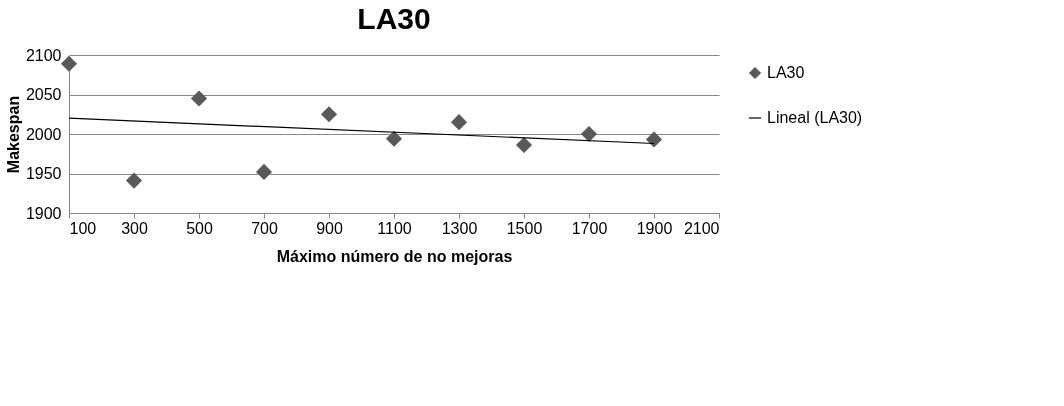 The width and height of the screenshot is (1064, 406). What do you see at coordinates (134, 228) in the screenshot?
I see `x-tick-label: 300` at bounding box center [134, 228].